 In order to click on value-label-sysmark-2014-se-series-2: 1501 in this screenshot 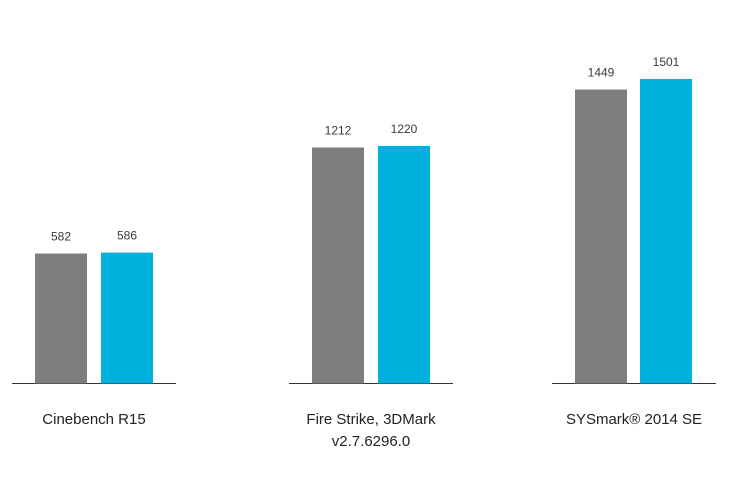, I will do `click(666, 62)`.